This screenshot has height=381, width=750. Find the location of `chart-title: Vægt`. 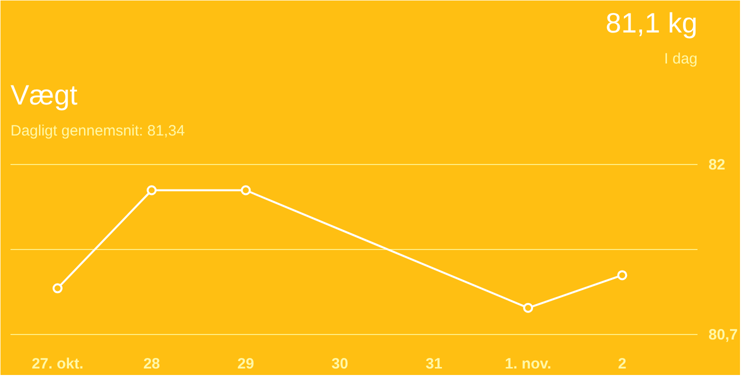

chart-title: Vægt is located at coordinates (44, 95).